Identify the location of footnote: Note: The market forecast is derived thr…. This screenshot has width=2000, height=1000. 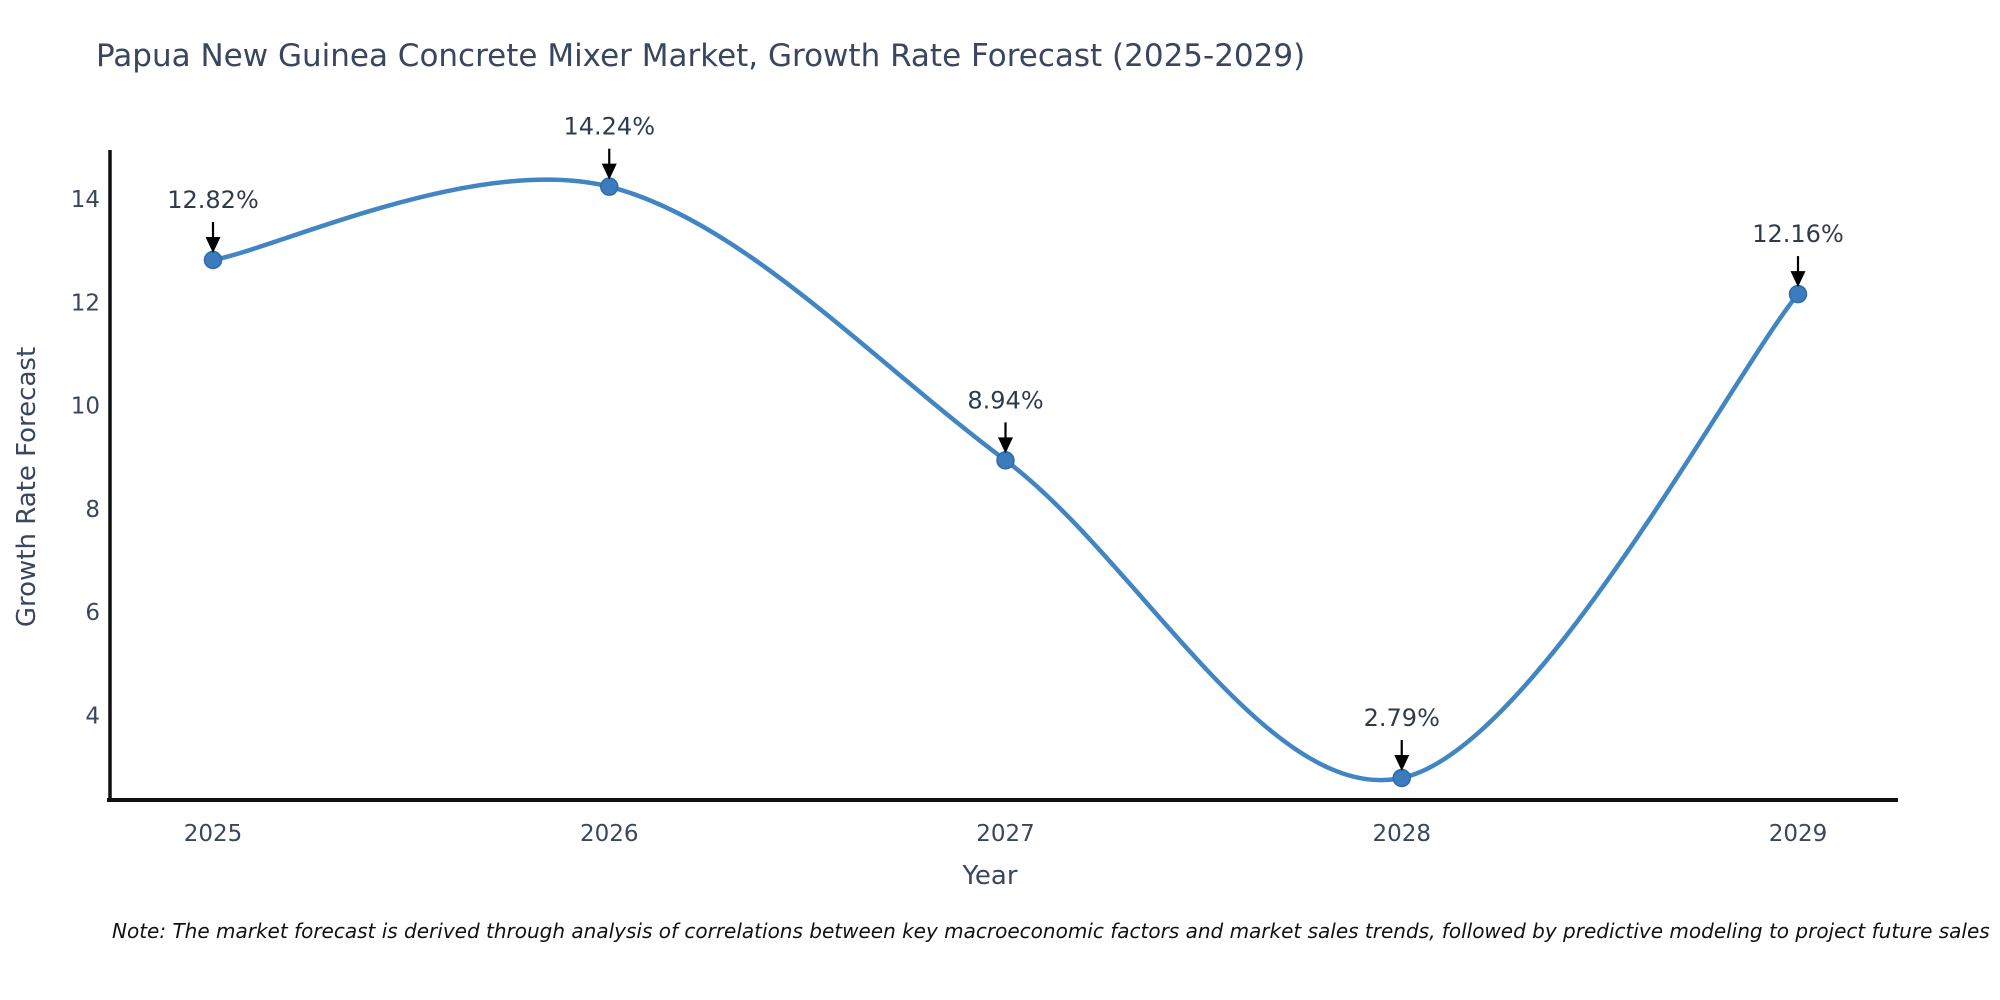
(1051, 931).